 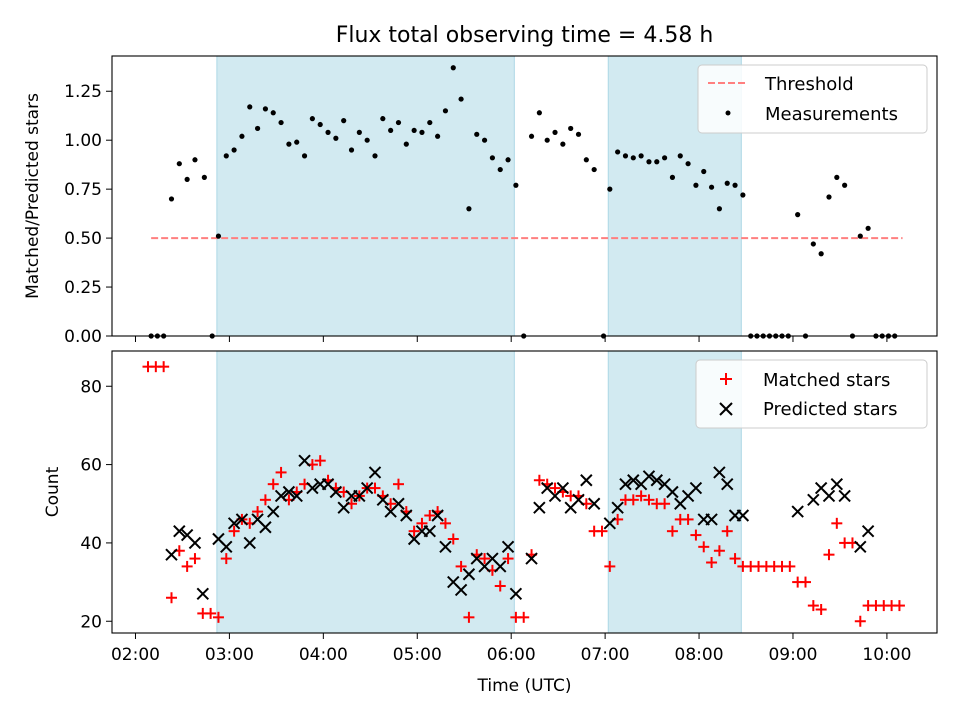 I want to click on top-y-axis-label: Matched/Predicted stars, so click(x=33, y=196).